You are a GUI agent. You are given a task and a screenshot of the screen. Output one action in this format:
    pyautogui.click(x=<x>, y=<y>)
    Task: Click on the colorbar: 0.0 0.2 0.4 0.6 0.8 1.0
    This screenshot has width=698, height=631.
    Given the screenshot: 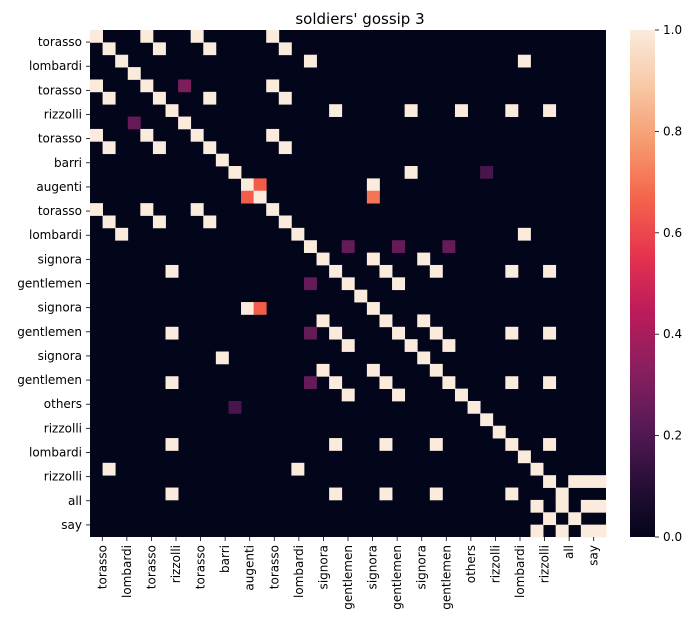 What is the action you would take?
    pyautogui.click(x=656, y=283)
    